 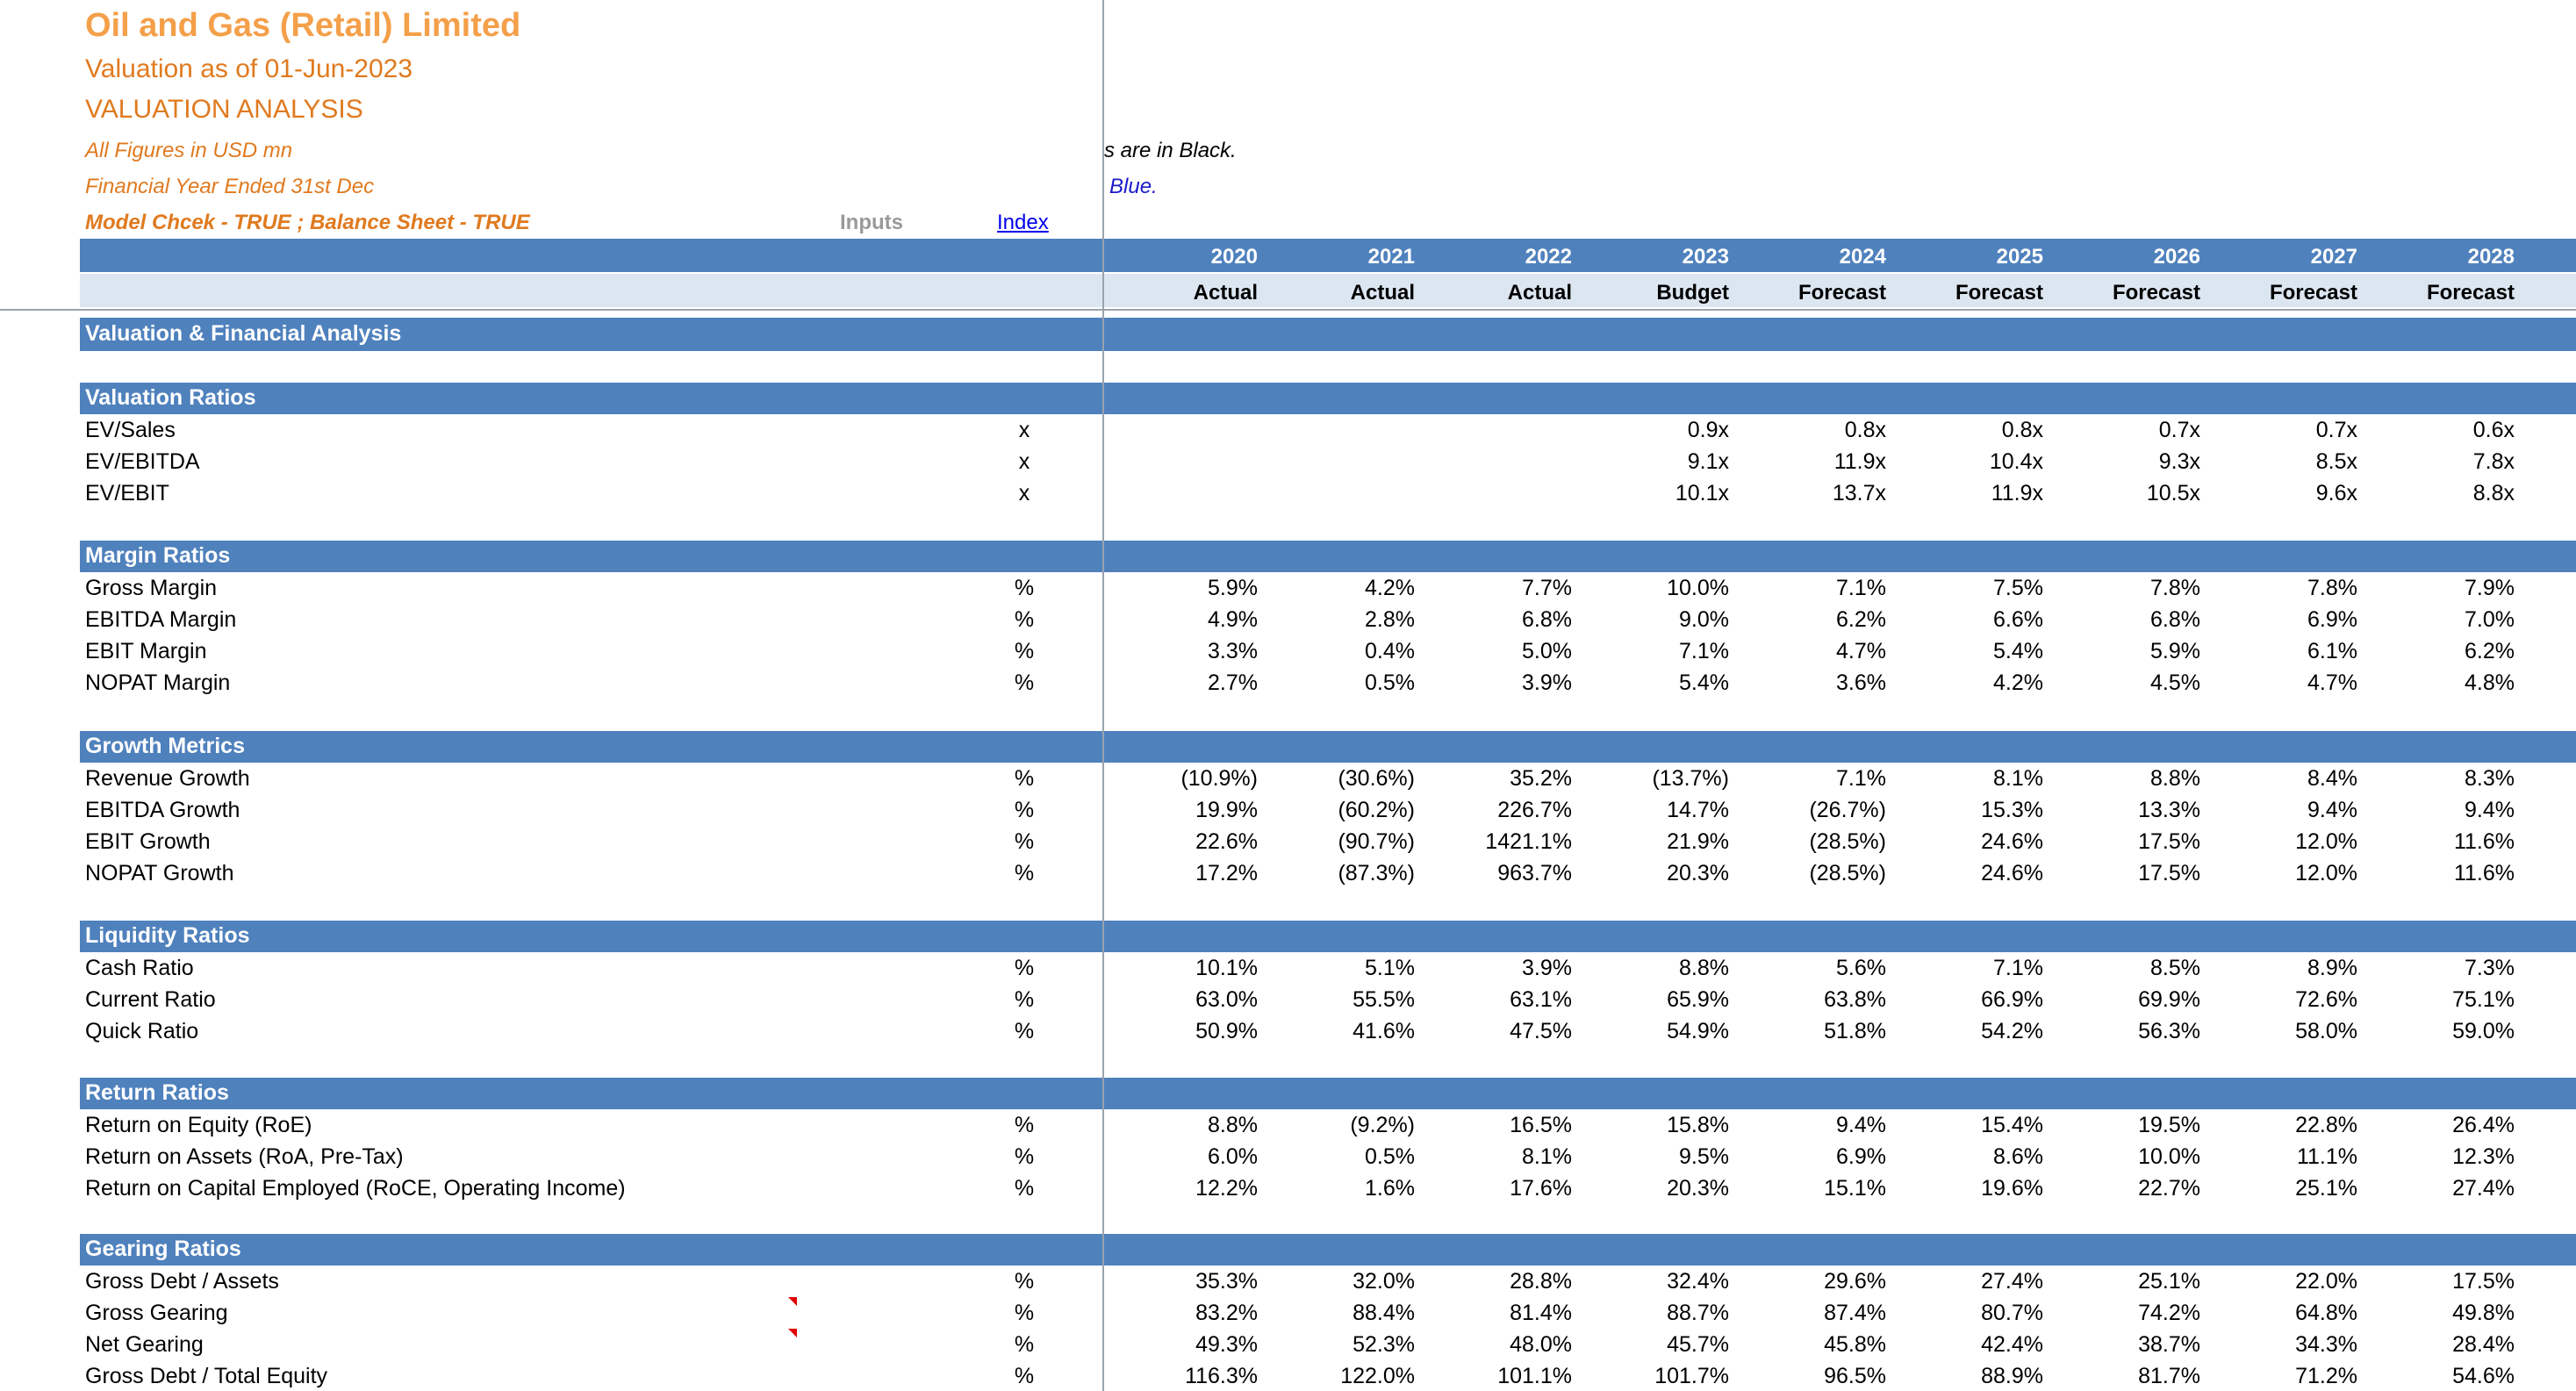 I want to click on value-cell: (28.5%), so click(x=1848, y=873).